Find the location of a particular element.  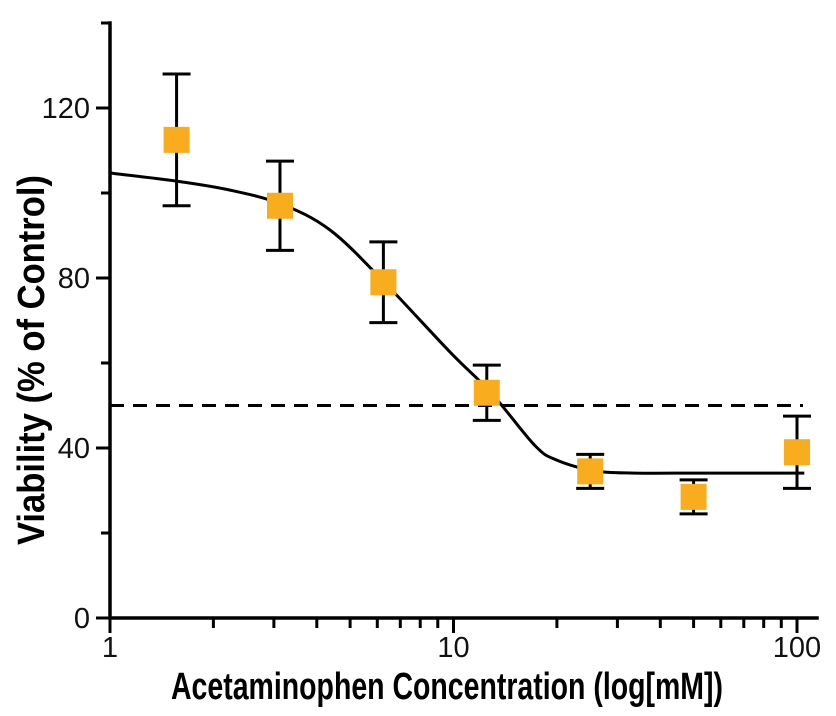

y-tick-label: 40 is located at coordinates (74, 449).